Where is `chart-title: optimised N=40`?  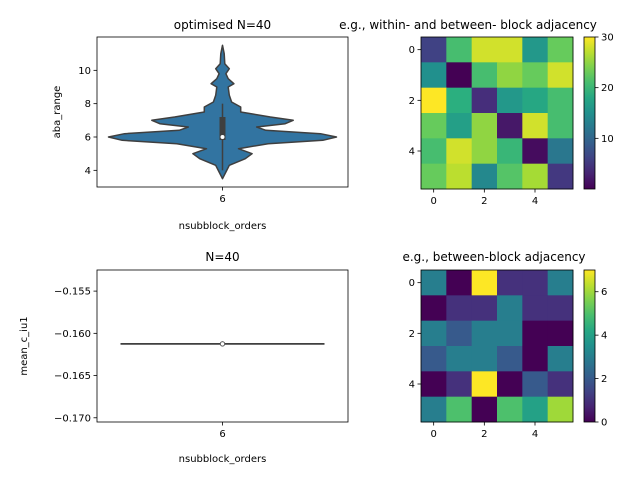
chart-title: optimised N=40 is located at coordinates (222, 25).